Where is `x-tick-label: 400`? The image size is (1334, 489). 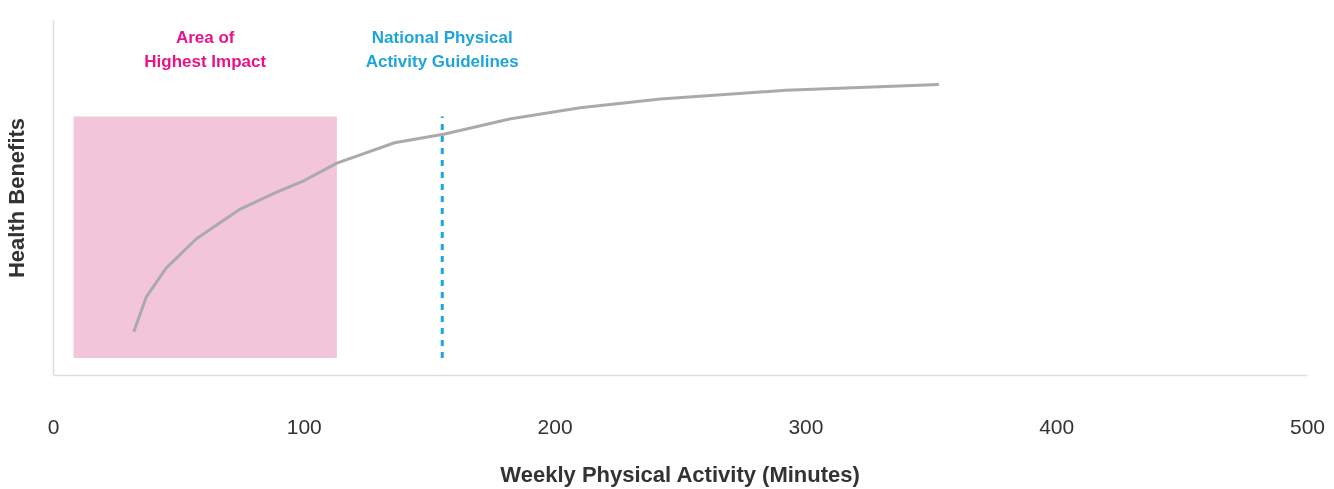
x-tick-label: 400 is located at coordinates (1057, 426).